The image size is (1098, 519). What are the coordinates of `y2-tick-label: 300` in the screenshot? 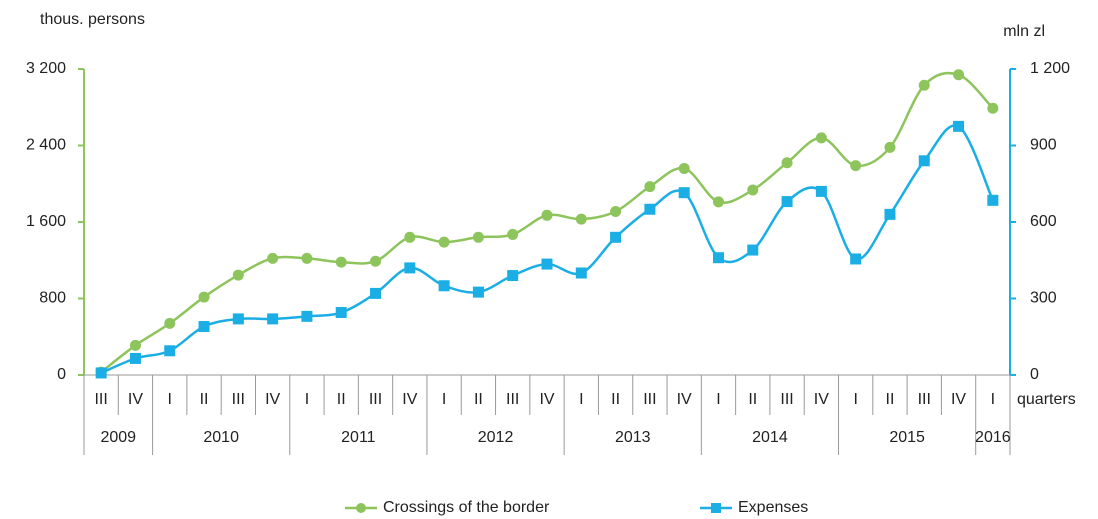 It's located at (1043, 298).